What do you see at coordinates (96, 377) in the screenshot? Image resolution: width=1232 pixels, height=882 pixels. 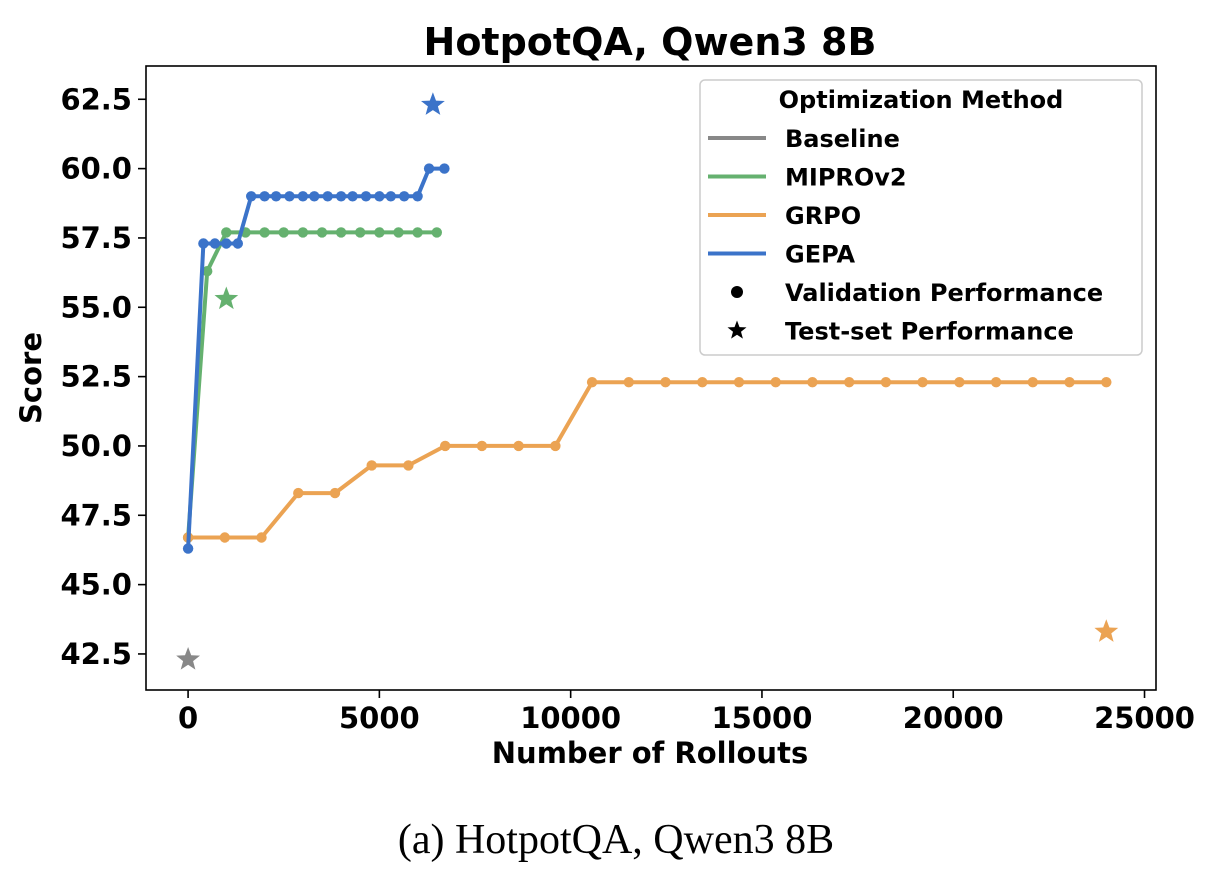 I see `y-tick-label: 52.5` at bounding box center [96, 377].